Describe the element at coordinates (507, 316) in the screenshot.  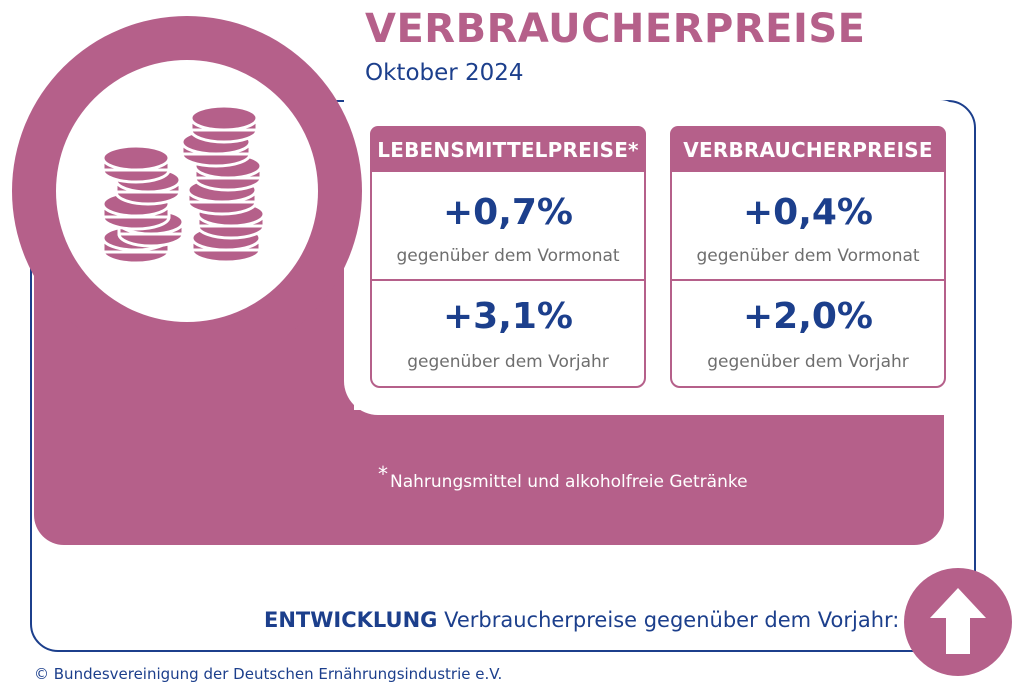
I see `year-change-value: +3,1%` at that location.